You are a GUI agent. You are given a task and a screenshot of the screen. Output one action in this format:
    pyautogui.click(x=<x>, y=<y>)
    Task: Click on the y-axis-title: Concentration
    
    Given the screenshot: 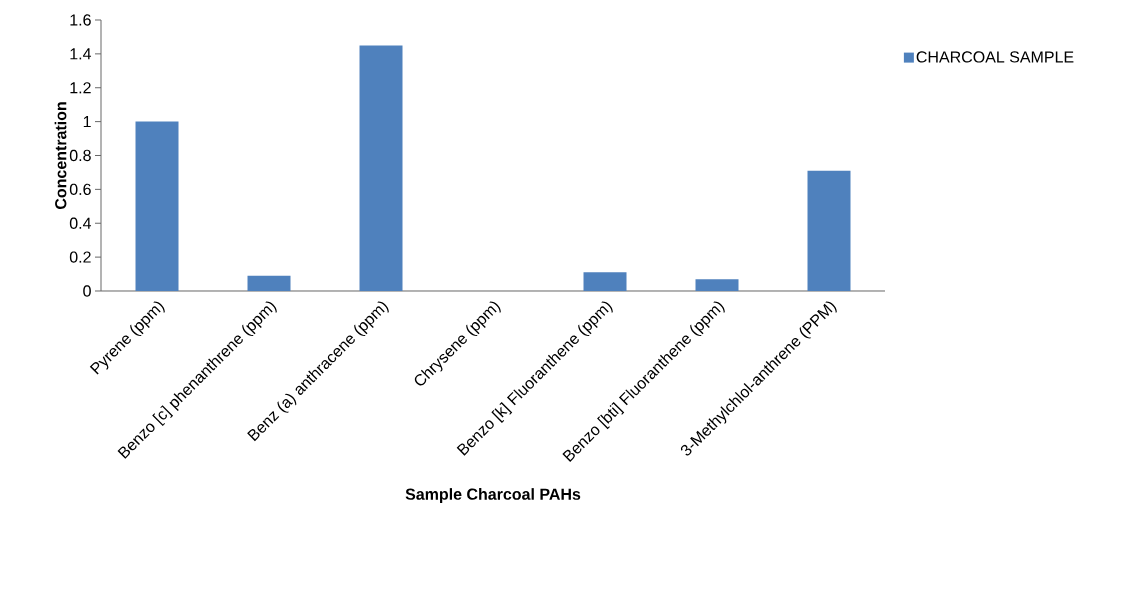 What is the action you would take?
    pyautogui.click(x=60, y=156)
    